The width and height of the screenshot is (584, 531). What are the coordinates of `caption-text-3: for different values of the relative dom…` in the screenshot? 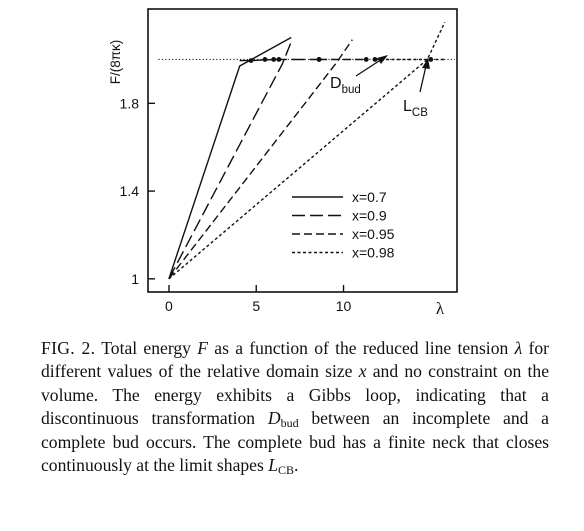 It's located at (295, 360).